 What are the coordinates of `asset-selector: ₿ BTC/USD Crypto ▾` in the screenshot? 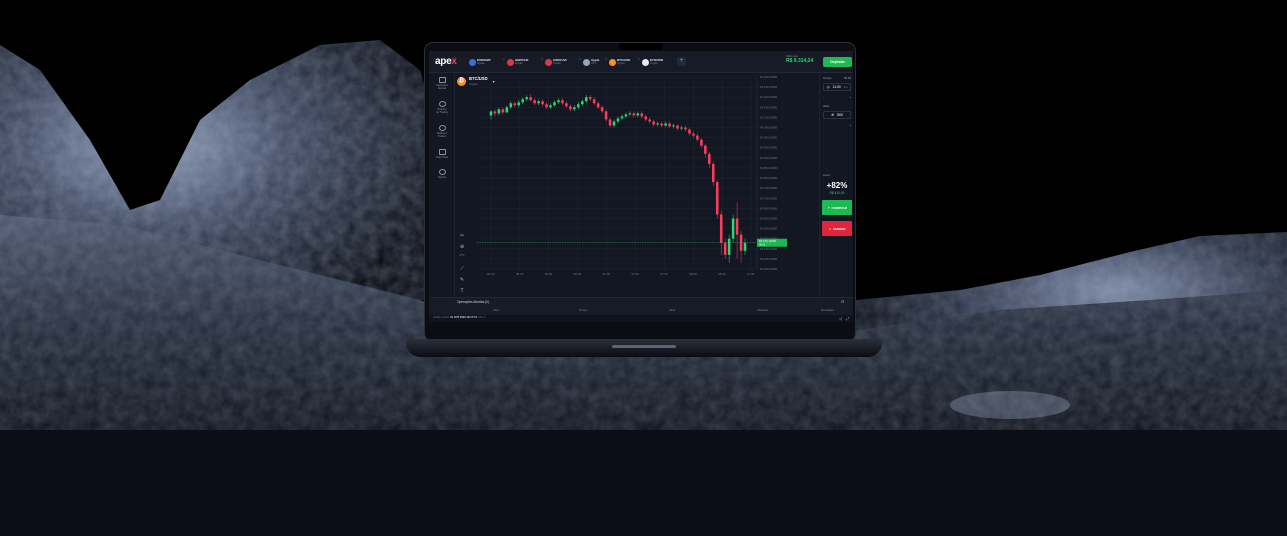 It's located at (476, 81).